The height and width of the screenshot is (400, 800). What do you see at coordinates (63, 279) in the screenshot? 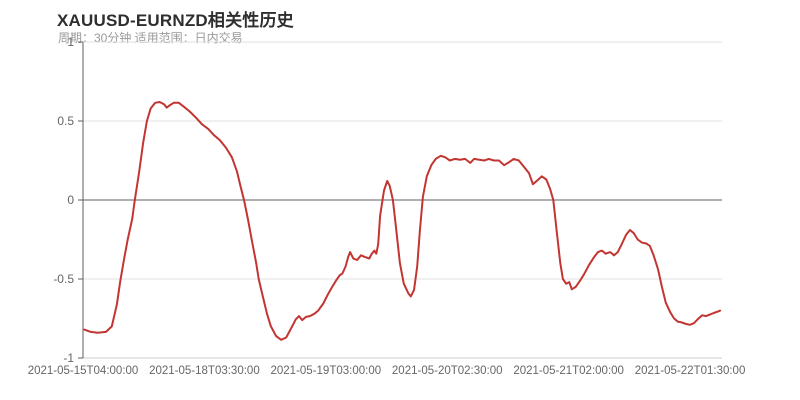
I see `y-axis-label: -0.5` at bounding box center [63, 279].